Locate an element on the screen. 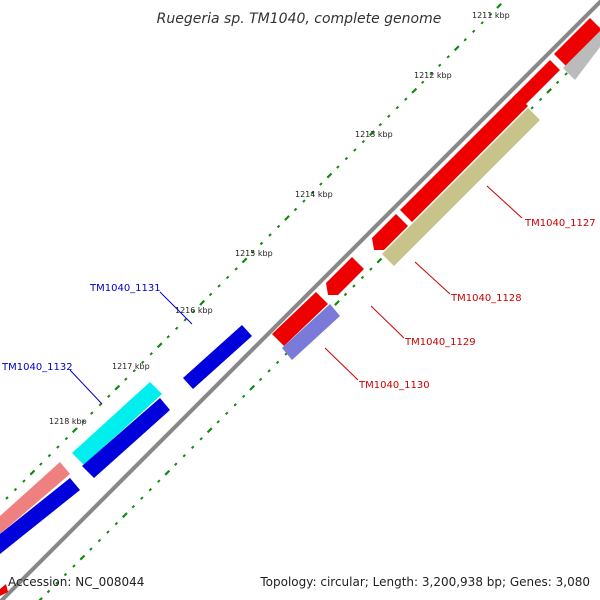 The height and width of the screenshot is (600, 600). gene-blue-arrow-mid is located at coordinates (126, 438).